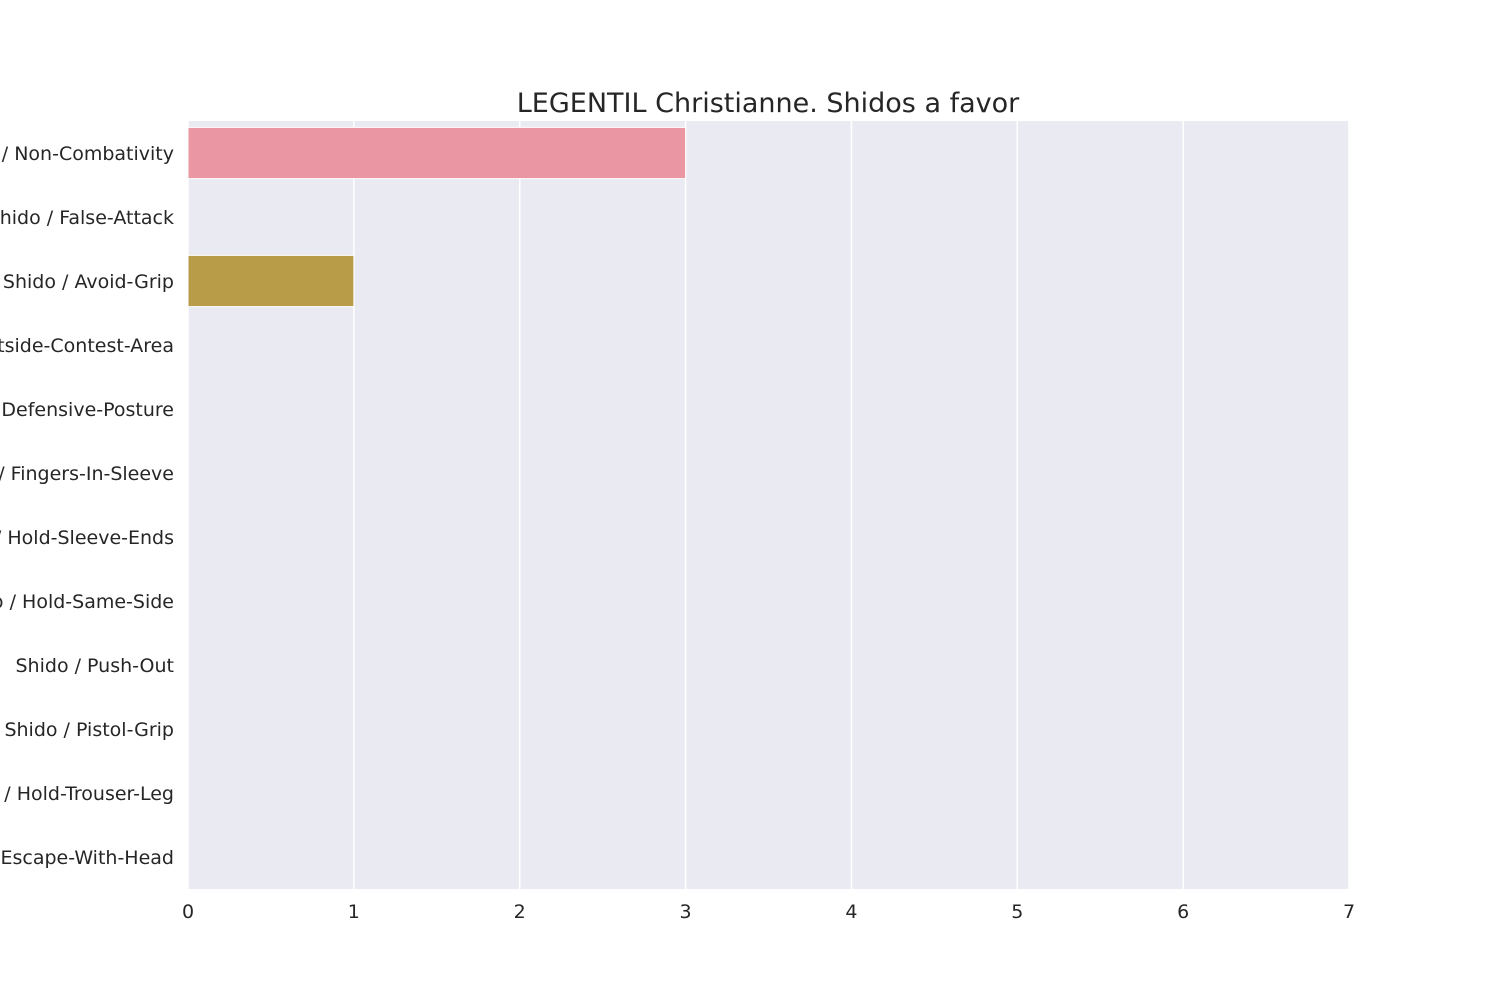 The height and width of the screenshot is (1000, 1500). I want to click on y-tick-label-5: Shido / Fingers-In-Sleeve, so click(87, 474).